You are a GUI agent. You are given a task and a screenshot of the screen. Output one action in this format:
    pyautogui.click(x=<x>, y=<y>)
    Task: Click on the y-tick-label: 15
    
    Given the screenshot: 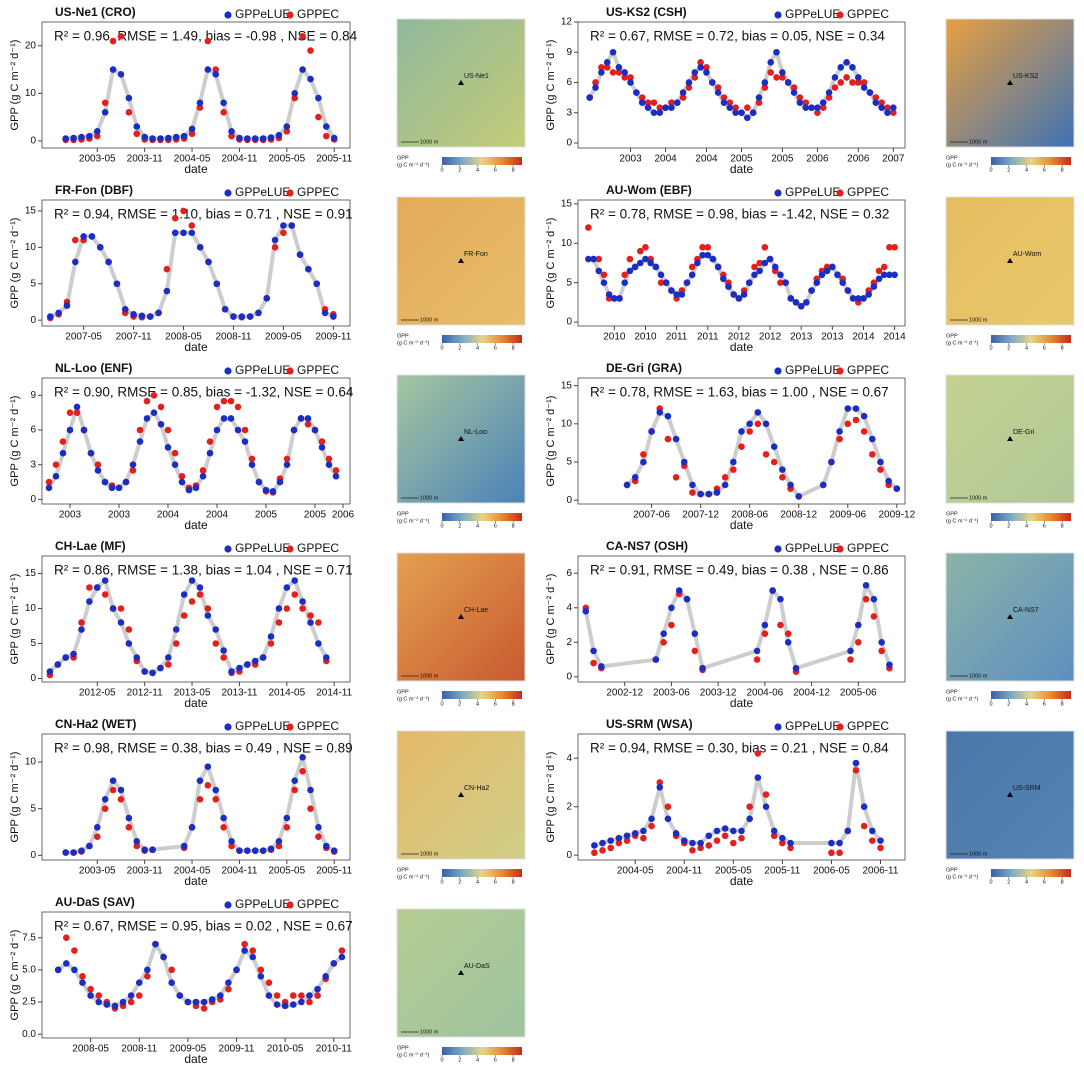 What is the action you would take?
    pyautogui.click(x=567, y=204)
    